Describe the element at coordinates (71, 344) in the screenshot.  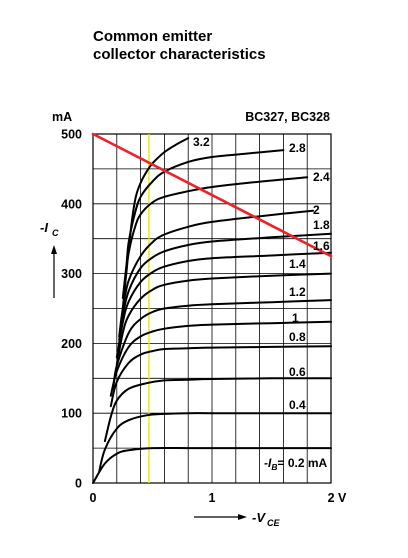
I see `y-tick-label: 200` at that location.